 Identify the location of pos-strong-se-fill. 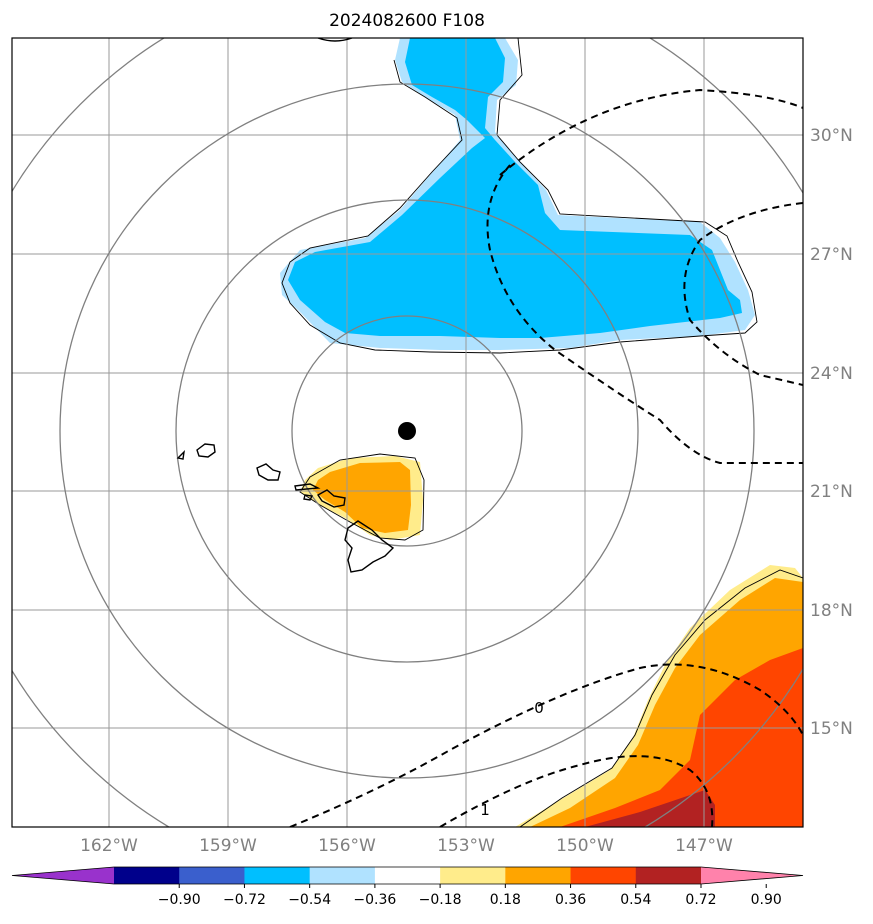
(681, 737).